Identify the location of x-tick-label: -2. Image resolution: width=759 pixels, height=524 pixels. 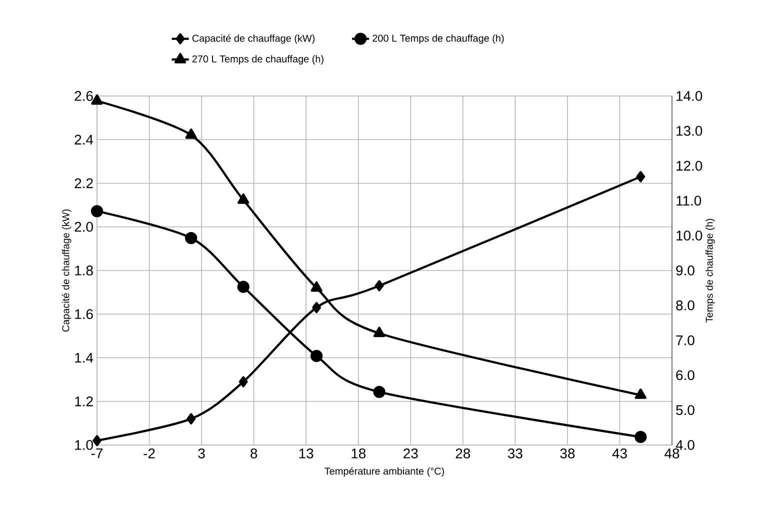
(149, 453).